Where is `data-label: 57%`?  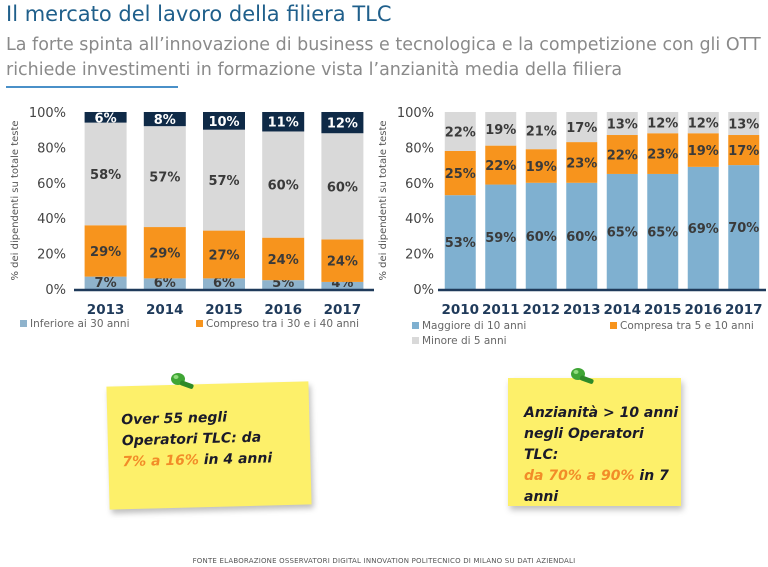 data-label: 57% is located at coordinates (223, 181).